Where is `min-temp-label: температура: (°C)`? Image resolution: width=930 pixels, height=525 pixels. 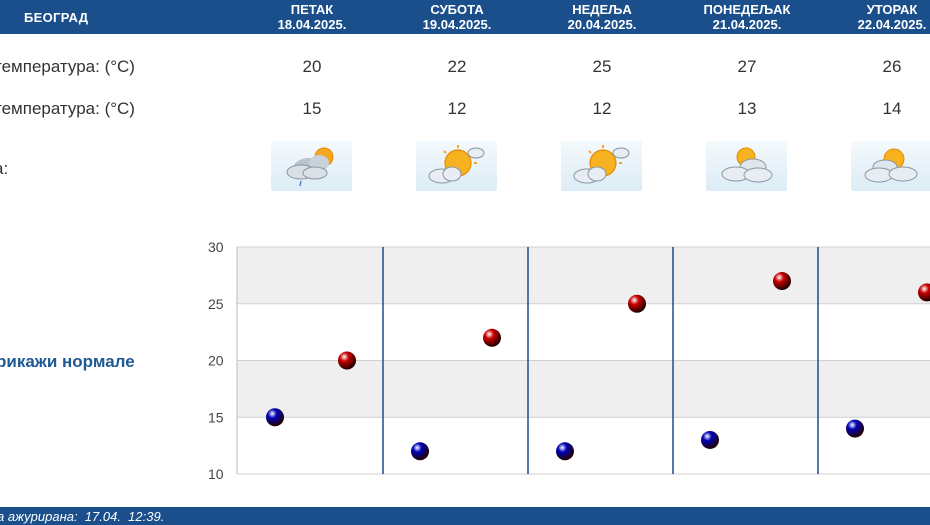
min-temp-label: температура: (°C) is located at coordinates (67, 108).